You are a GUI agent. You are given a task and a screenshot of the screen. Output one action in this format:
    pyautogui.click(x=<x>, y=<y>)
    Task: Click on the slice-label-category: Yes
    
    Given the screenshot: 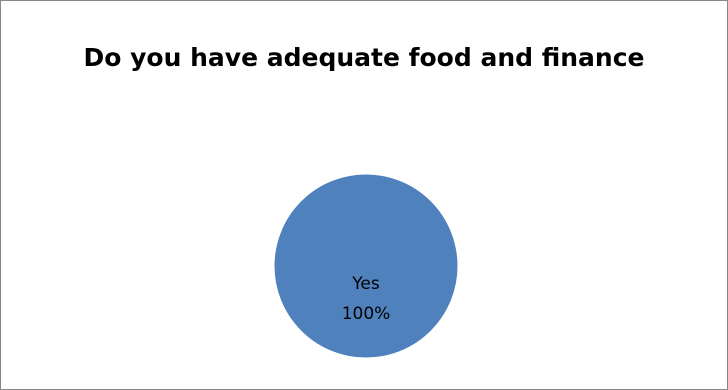 What is the action you would take?
    pyautogui.click(x=365, y=284)
    